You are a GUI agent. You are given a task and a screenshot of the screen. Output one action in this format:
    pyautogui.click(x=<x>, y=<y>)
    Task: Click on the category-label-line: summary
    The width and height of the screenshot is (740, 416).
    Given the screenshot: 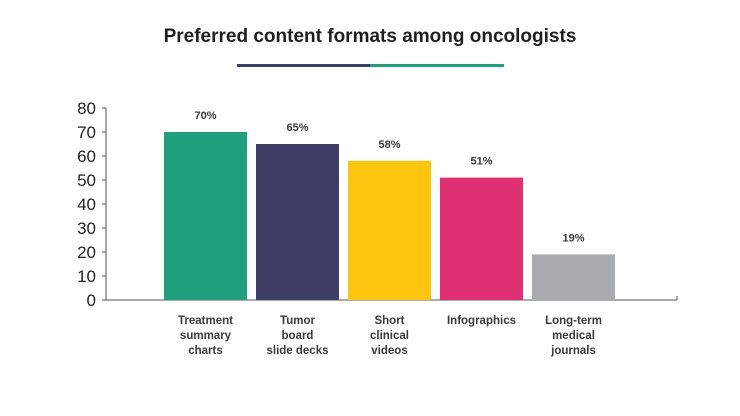 What is the action you would take?
    pyautogui.click(x=206, y=336)
    